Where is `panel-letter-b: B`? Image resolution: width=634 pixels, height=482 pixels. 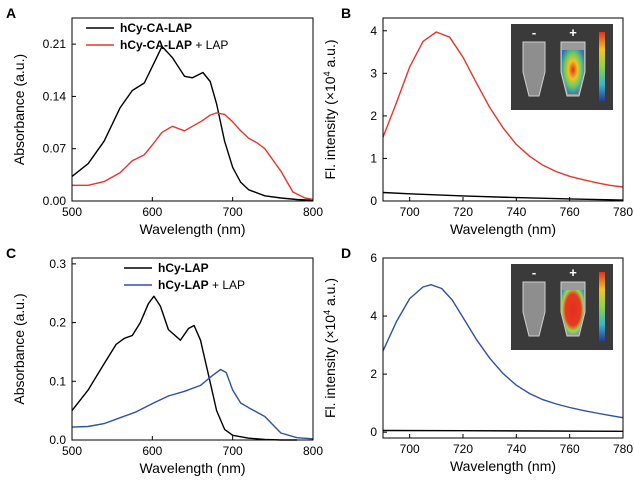 panel-letter-b: B is located at coordinates (346, 13).